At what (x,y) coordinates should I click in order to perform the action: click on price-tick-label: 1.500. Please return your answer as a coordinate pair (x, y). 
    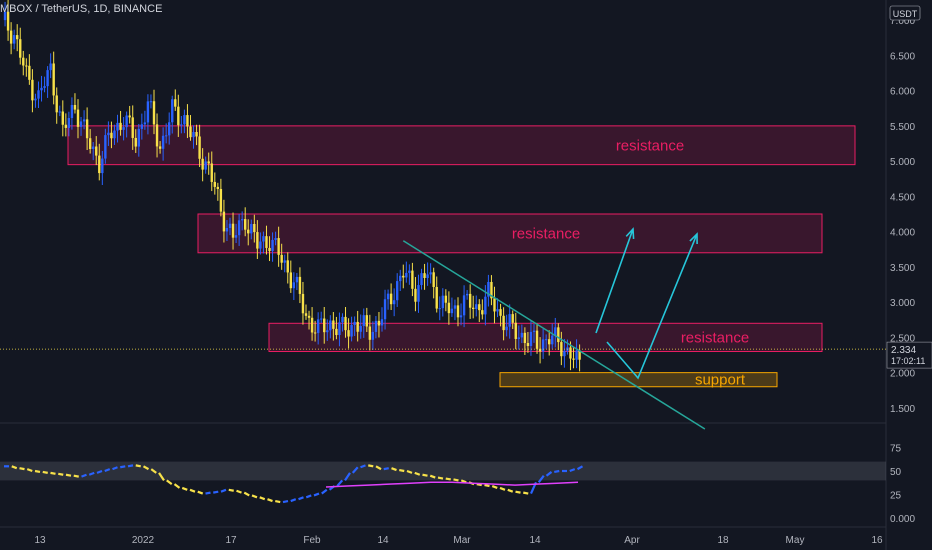
    Looking at the image, I should click on (902, 409).